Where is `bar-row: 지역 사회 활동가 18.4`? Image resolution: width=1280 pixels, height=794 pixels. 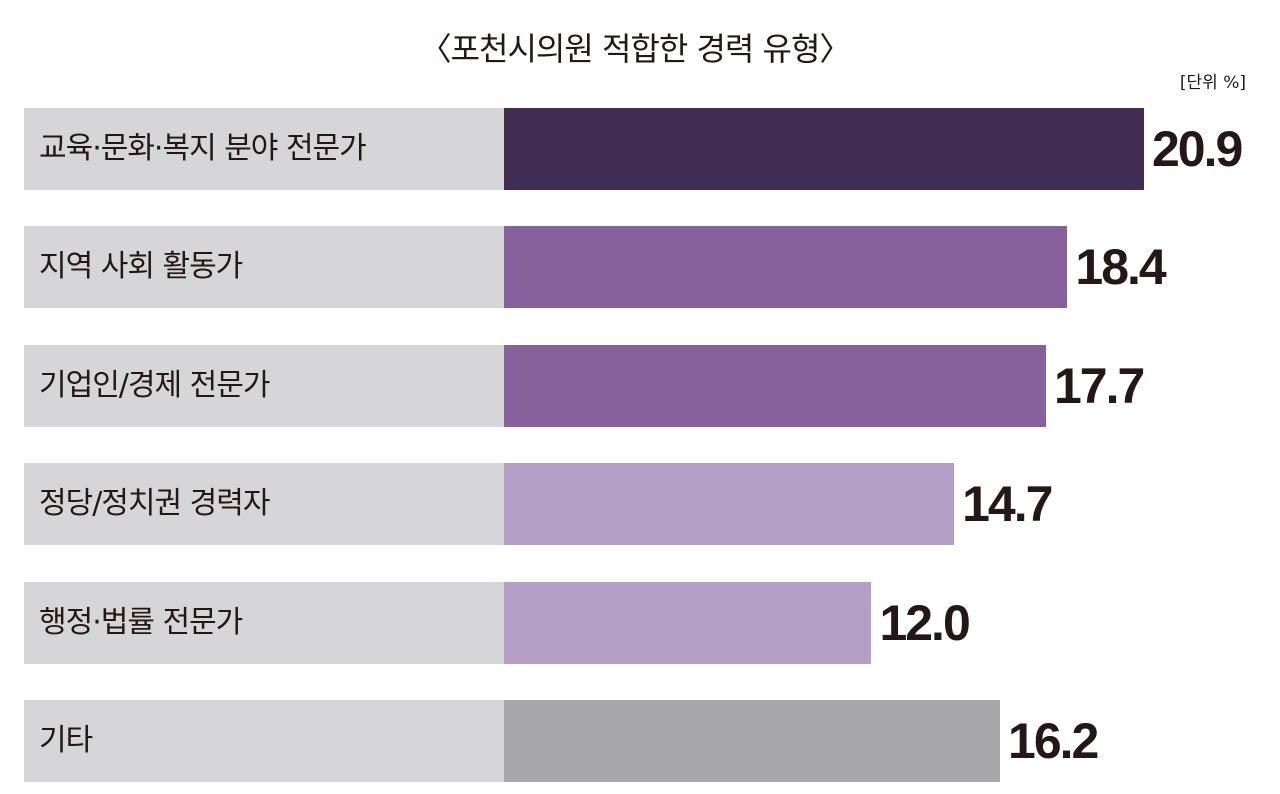
bar-row: 지역 사회 활동가 18.4 is located at coordinates (644, 267).